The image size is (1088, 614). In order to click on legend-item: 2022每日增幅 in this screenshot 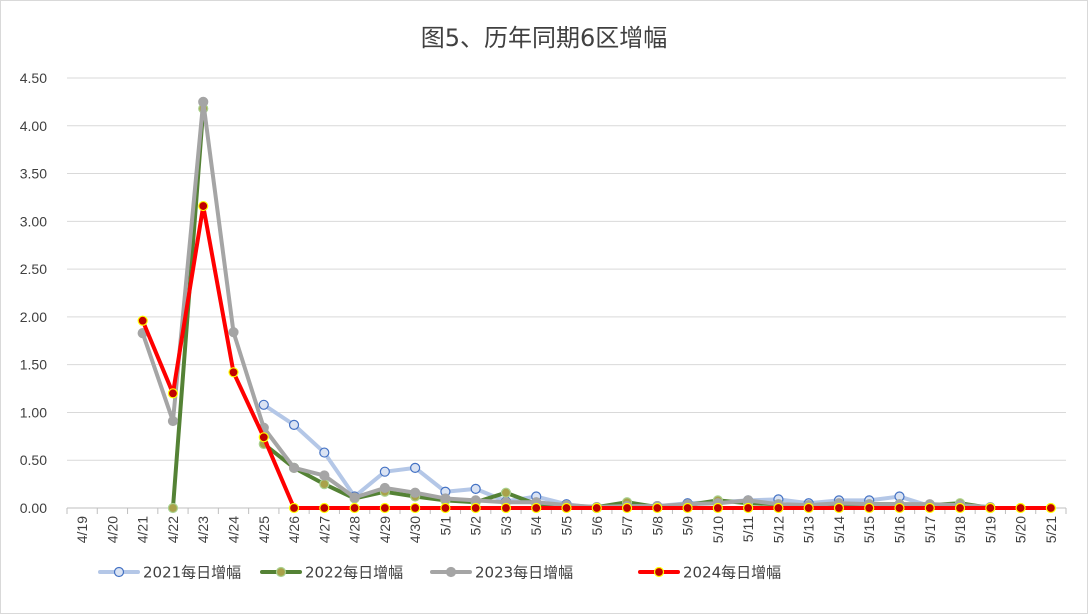, I will do `click(331, 573)`.